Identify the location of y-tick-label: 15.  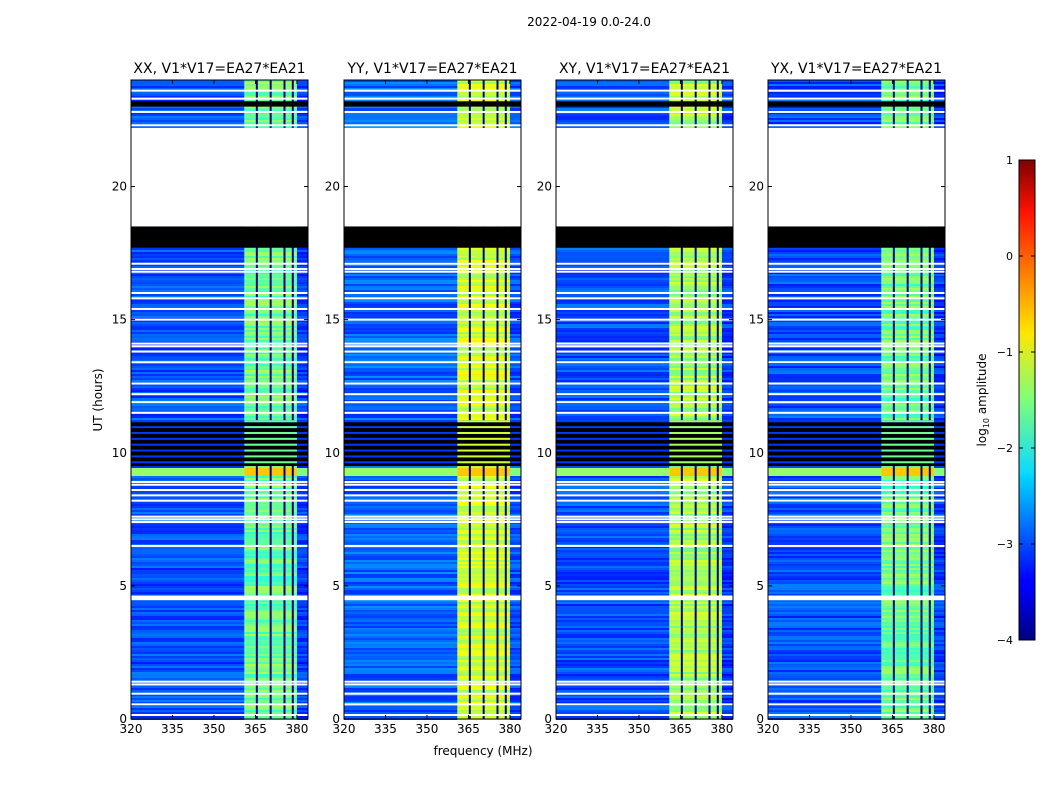
(756, 320).